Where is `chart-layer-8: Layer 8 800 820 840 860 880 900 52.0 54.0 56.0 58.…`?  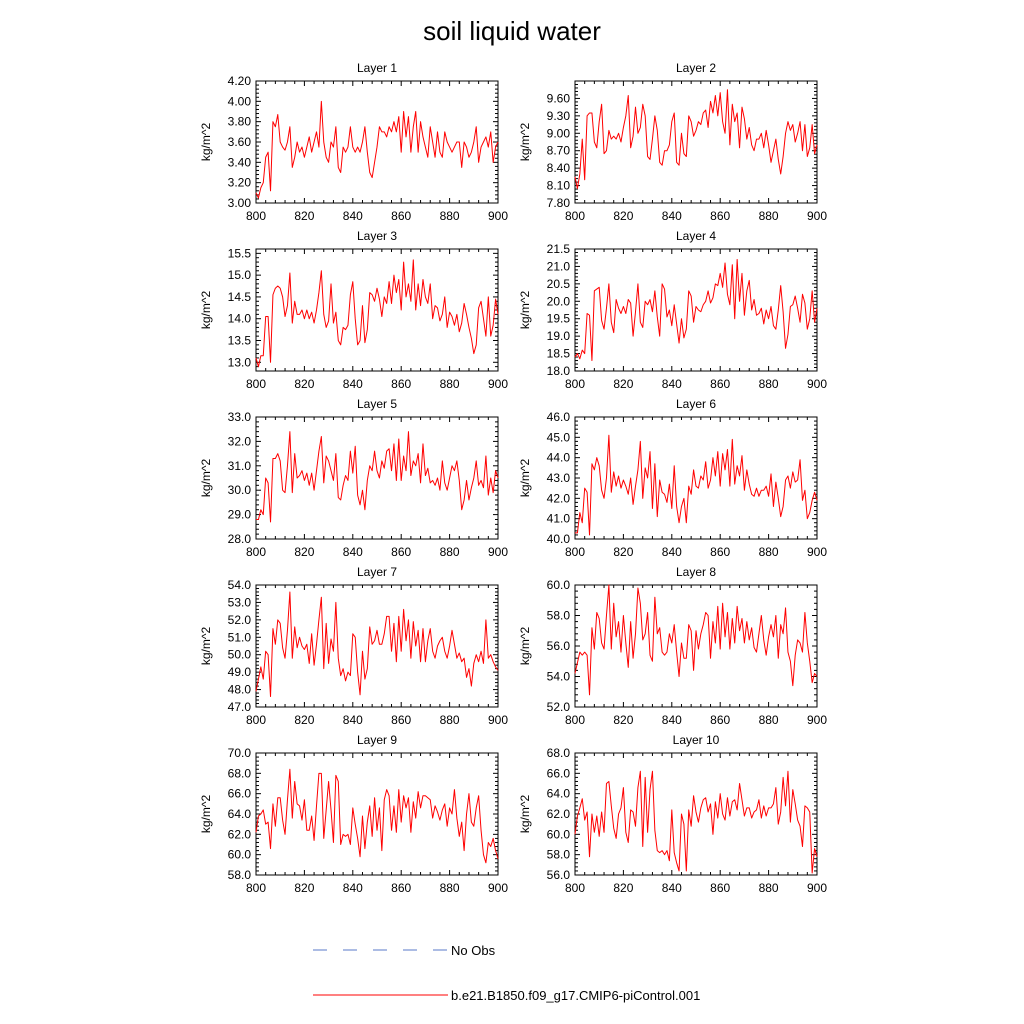
chart-layer-8: Layer 8 800 820 840 860 880 900 52.0 54.0 56.0 58.… is located at coordinates (672, 646).